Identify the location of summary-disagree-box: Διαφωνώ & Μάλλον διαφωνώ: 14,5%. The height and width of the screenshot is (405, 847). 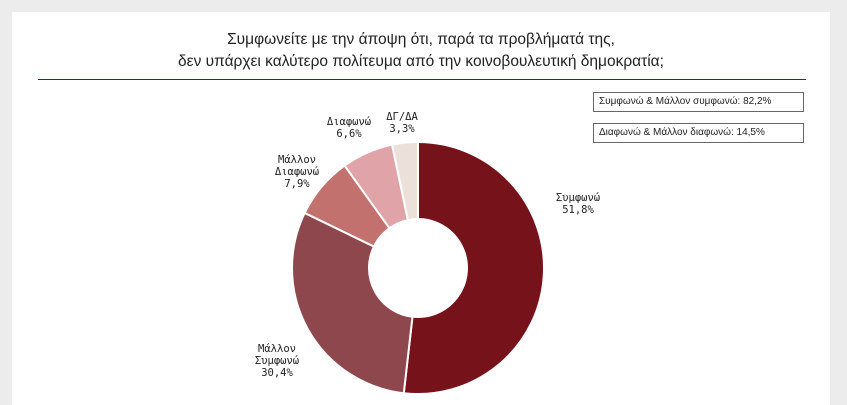
(698, 133).